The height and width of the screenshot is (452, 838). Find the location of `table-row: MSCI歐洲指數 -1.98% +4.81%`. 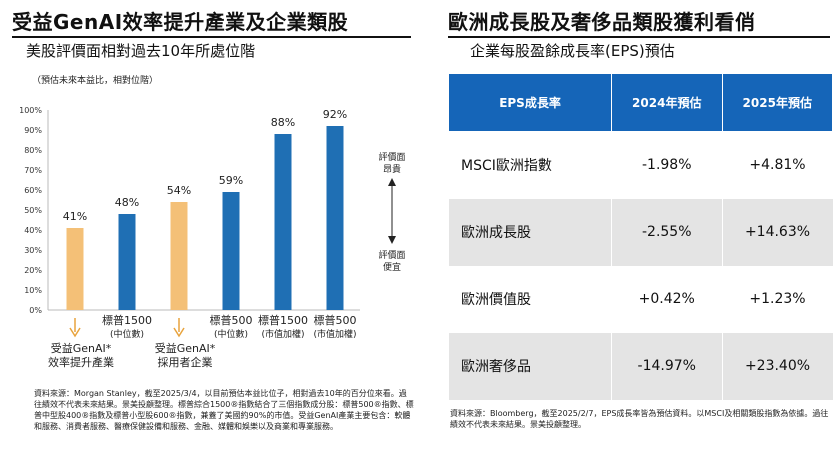

table-row: MSCI歐洲指數 -1.98% +4.81% is located at coordinates (640, 165).